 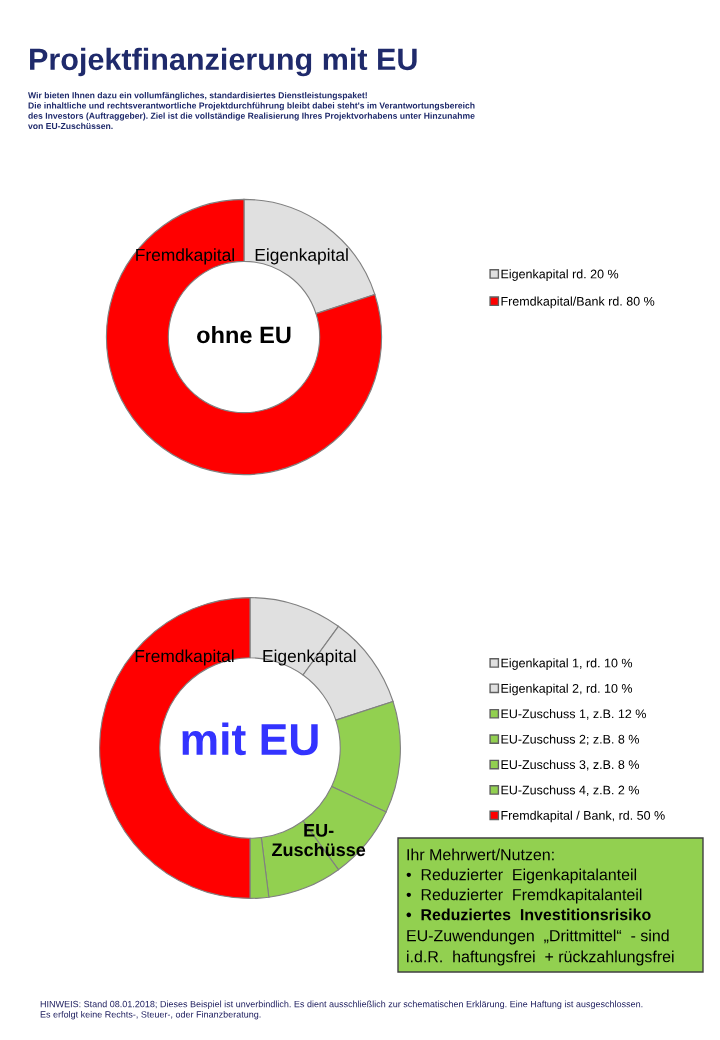 I want to click on text: • Reduziertes Investitionsrisiko, so click(x=528, y=914).